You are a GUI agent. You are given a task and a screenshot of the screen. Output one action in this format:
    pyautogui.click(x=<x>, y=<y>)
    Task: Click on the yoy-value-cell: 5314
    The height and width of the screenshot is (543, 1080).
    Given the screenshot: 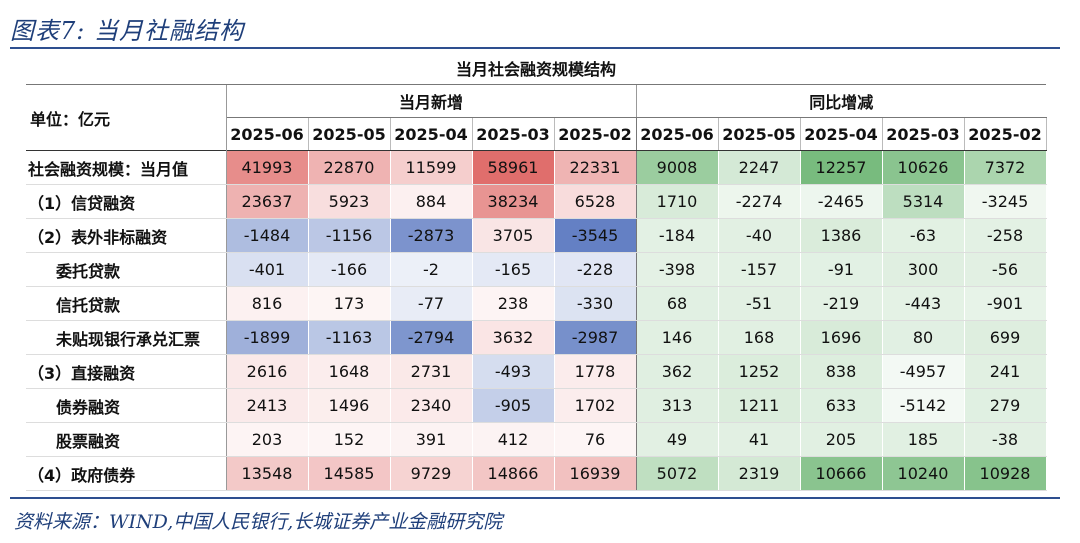 What is the action you would take?
    pyautogui.click(x=923, y=201)
    